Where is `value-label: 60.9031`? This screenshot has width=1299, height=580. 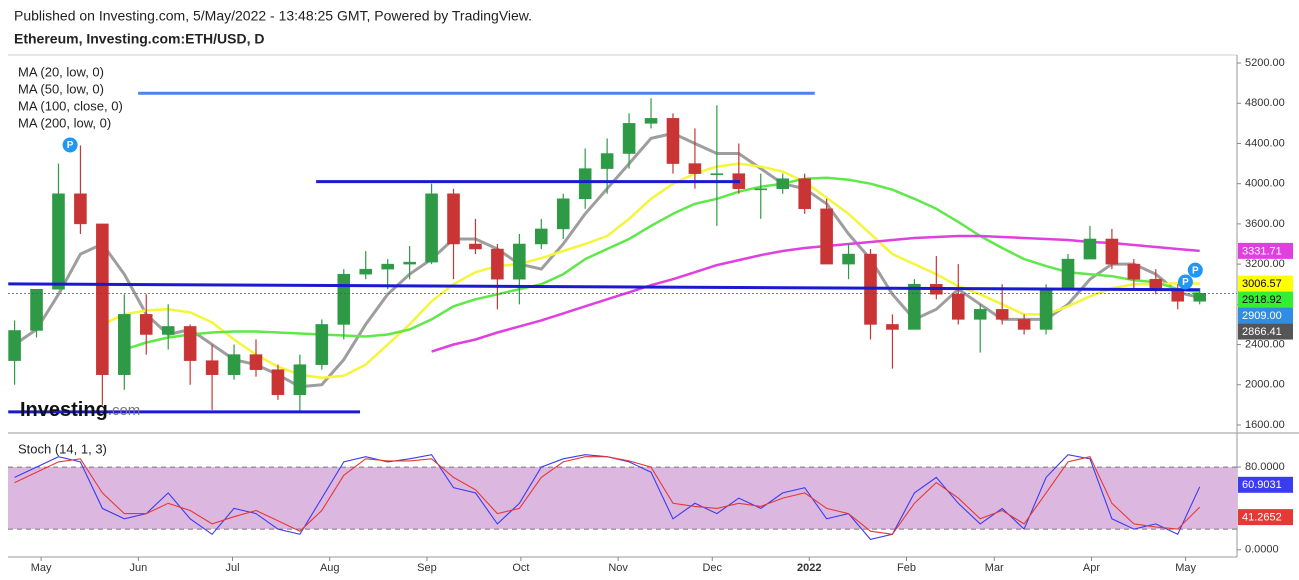
value-label: 60.9031 is located at coordinates (1262, 485).